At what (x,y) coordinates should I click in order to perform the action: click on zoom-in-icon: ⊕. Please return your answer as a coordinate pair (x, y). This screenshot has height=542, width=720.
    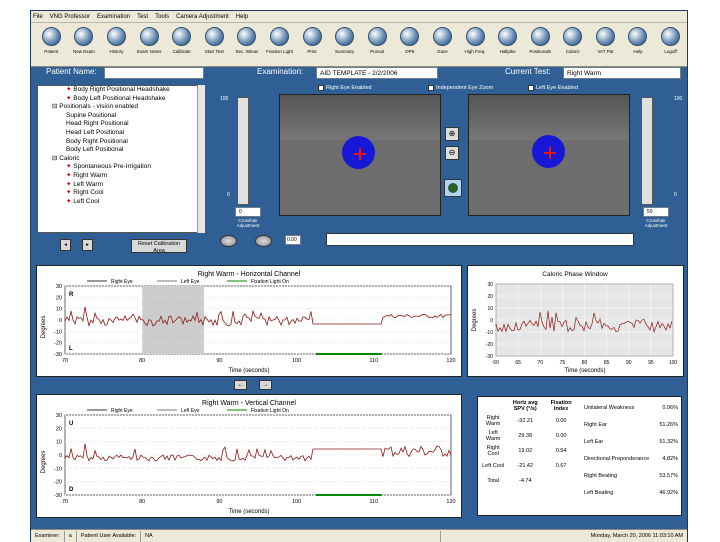
    Looking at the image, I should click on (452, 134).